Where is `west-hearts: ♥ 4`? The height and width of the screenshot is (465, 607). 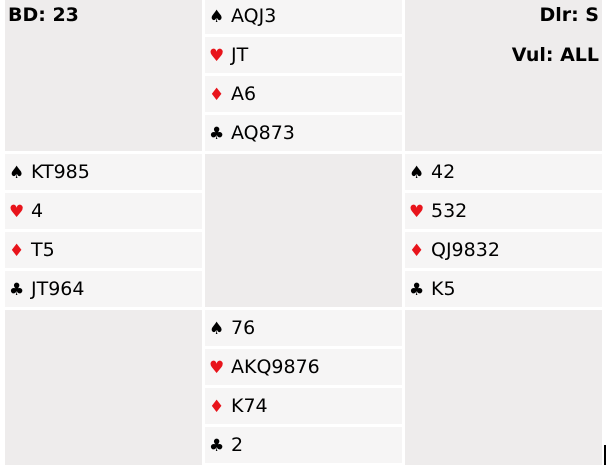
west-hearts: ♥ 4 is located at coordinates (103, 211).